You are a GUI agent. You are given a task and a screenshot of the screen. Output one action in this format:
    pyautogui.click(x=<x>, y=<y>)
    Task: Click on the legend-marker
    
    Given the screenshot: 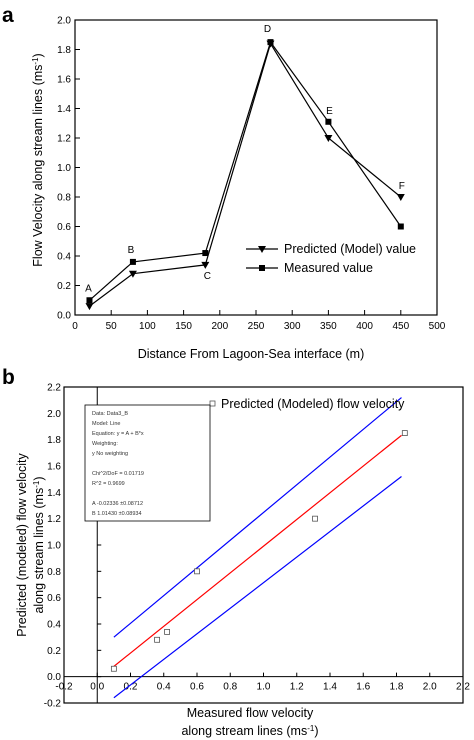 What is the action you would take?
    pyautogui.click(x=212, y=403)
    